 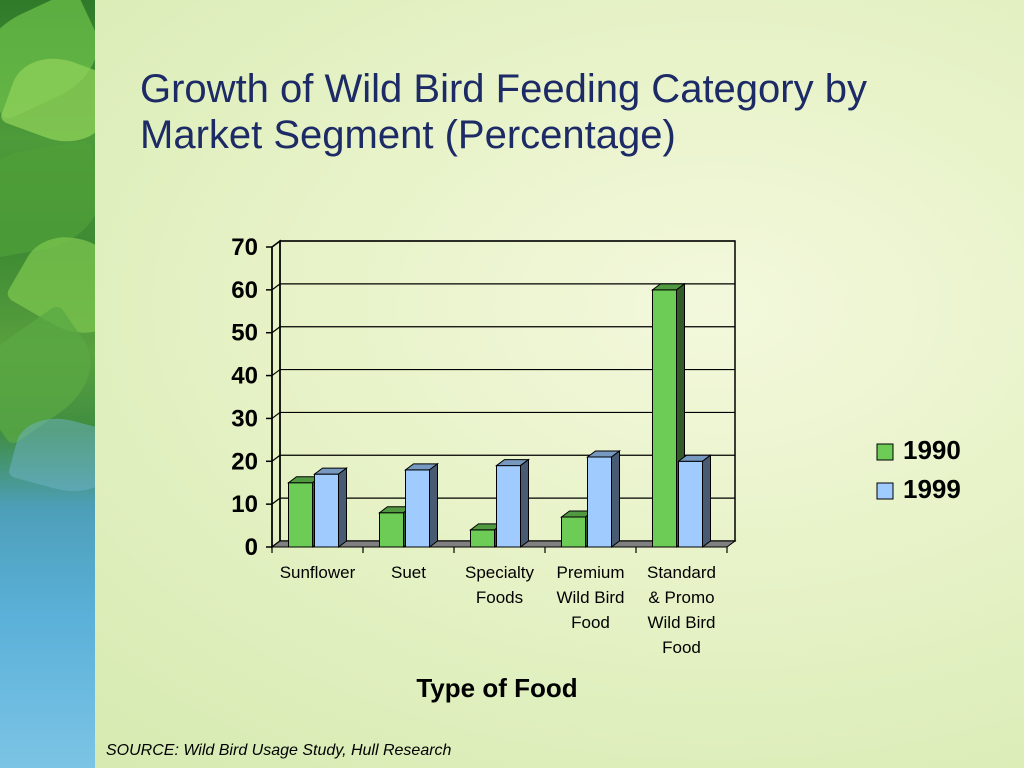 What do you see at coordinates (681, 610) in the screenshot?
I see `x-category-label: Standard & Promo Wild Bird Food` at bounding box center [681, 610].